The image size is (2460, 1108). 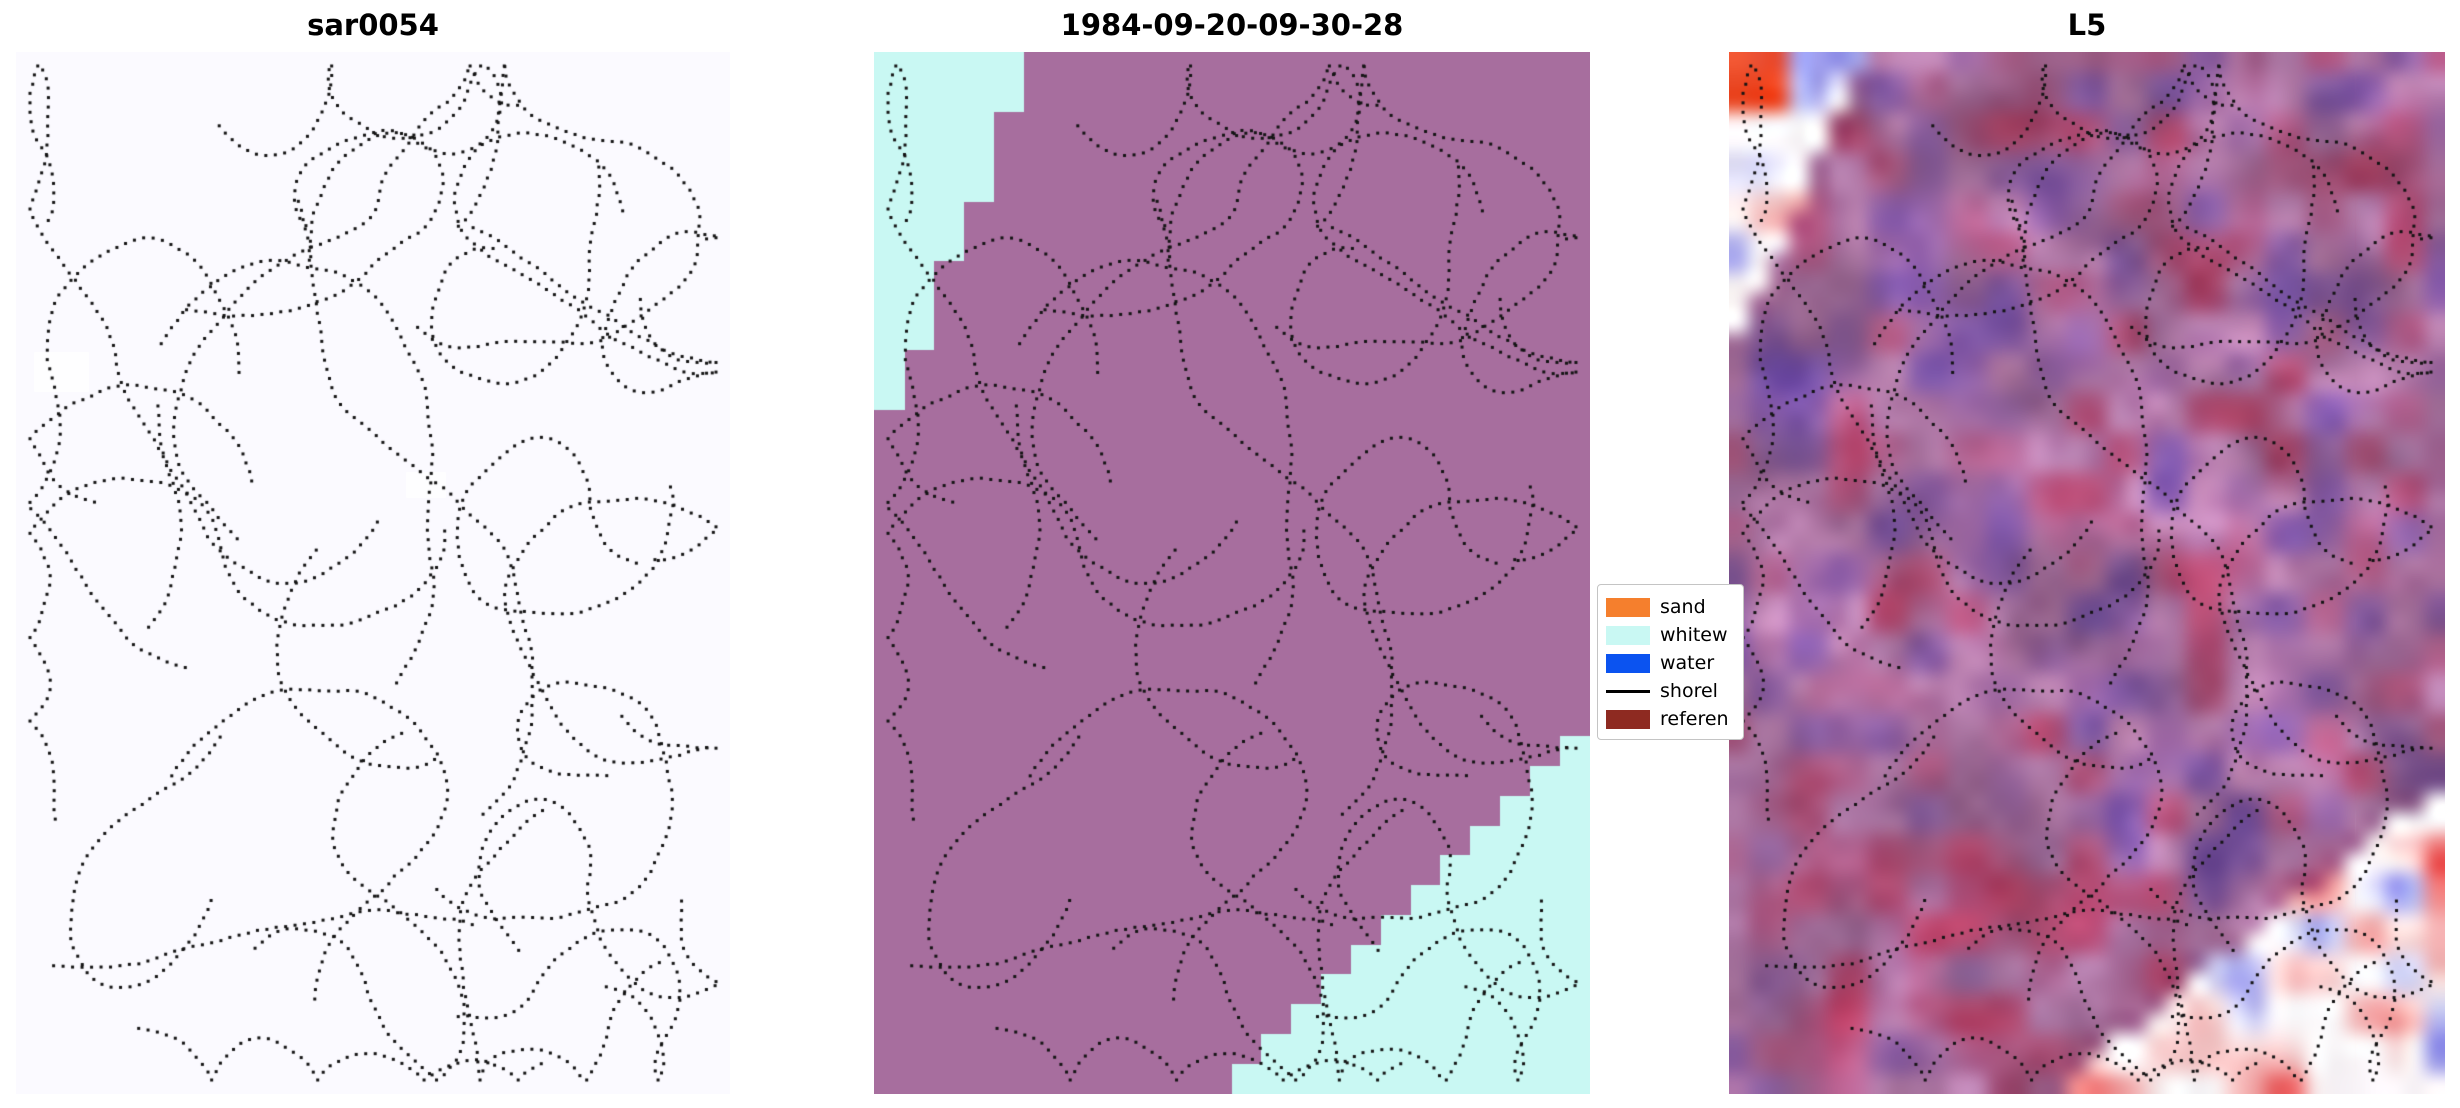 I want to click on legend-swatch-water, so click(x=1628, y=663).